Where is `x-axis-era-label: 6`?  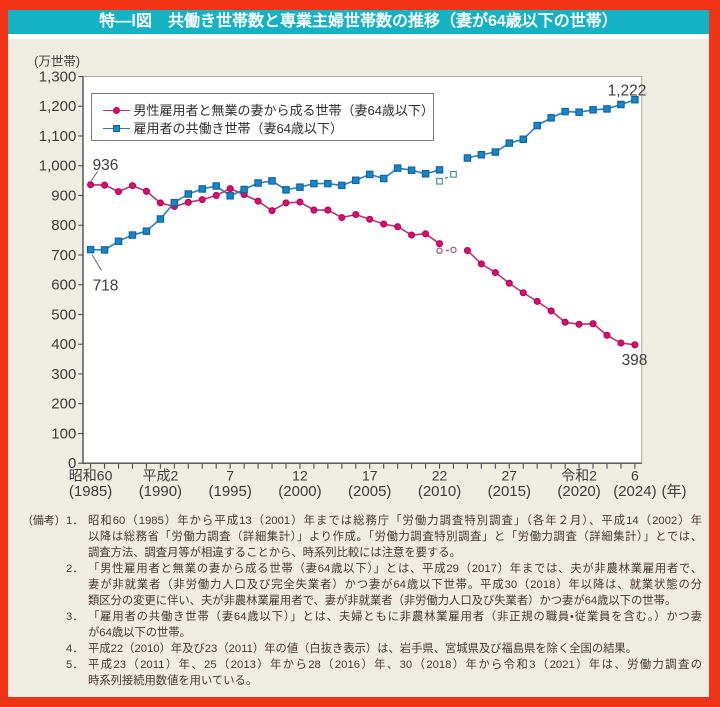 x-axis-era-label: 6 is located at coordinates (635, 476).